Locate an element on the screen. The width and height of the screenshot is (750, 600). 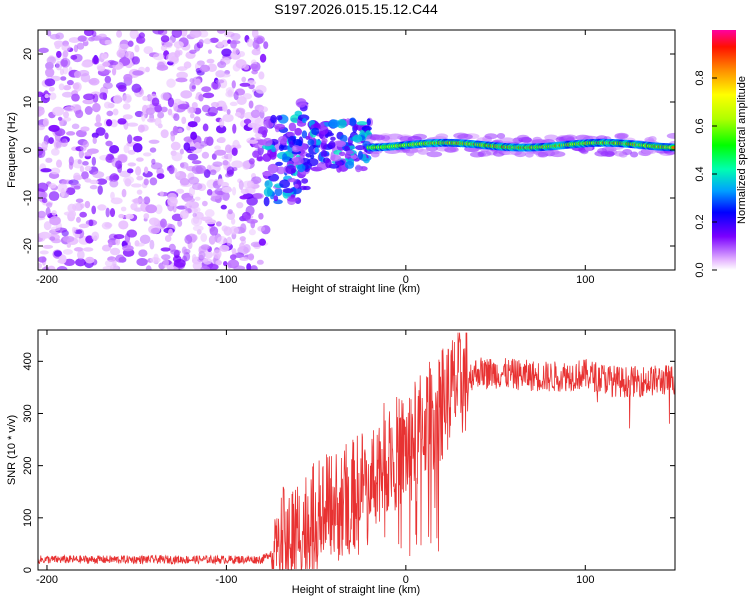
snr-ytick-label: 200 is located at coordinates (28, 465).